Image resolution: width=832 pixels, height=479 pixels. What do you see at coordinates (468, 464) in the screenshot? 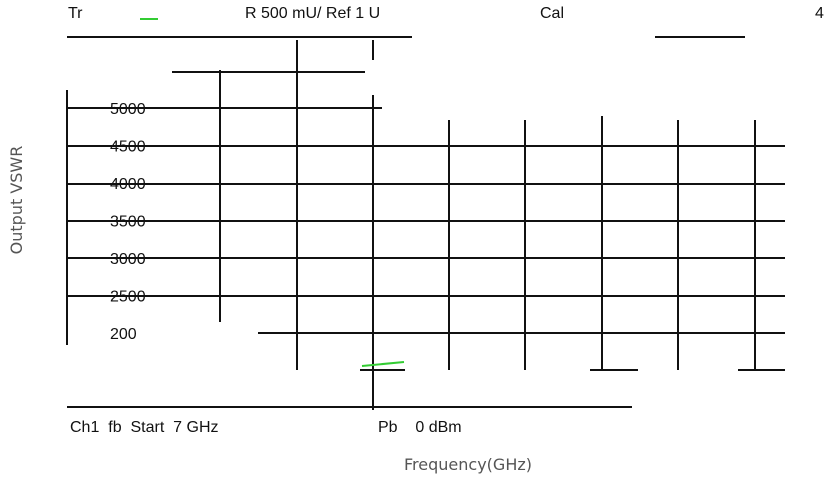
I see `x-axis-label: Frequency(GHz)` at bounding box center [468, 464].